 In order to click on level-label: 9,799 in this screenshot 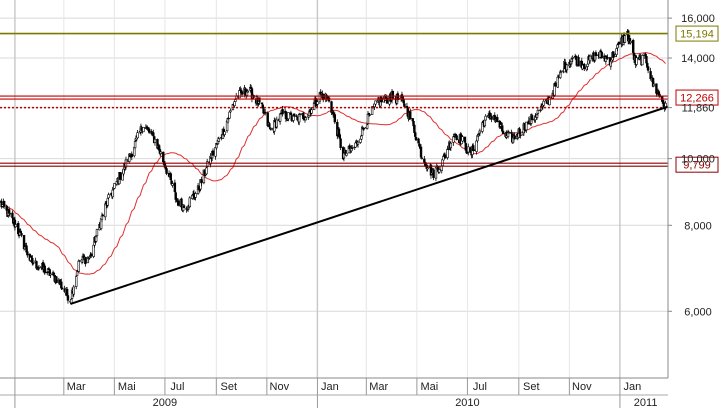, I will do `click(697, 166)`.